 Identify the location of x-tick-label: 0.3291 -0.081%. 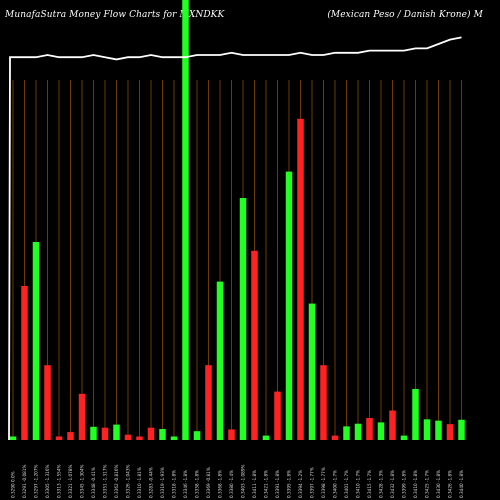
(24, 481).